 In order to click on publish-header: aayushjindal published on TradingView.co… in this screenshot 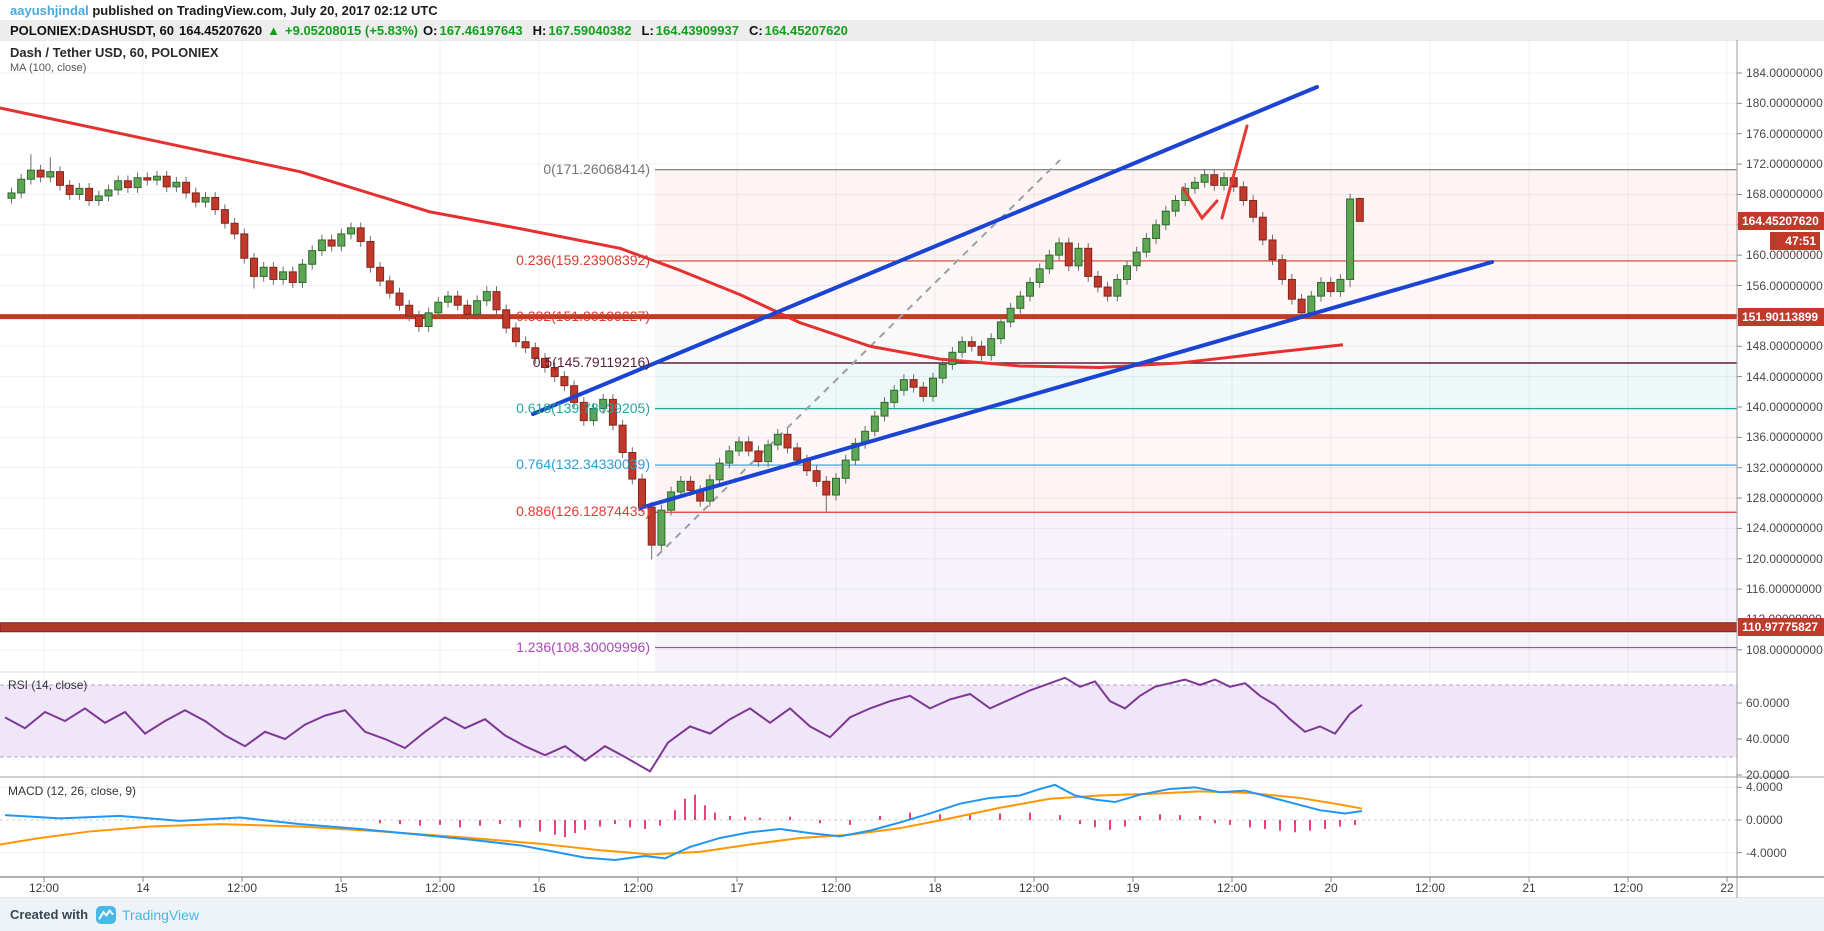, I will do `click(912, 11)`.